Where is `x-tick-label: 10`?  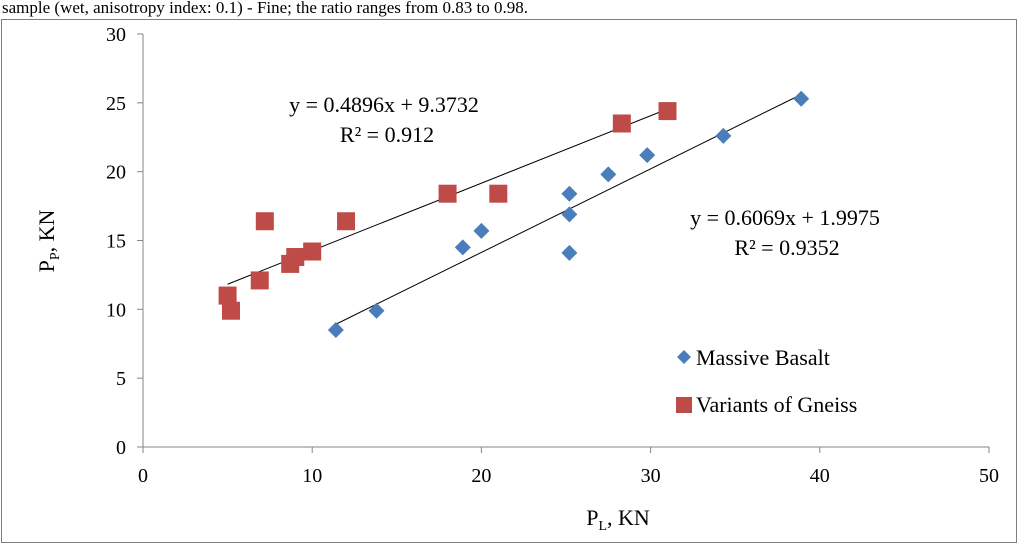
x-tick-label: 10 is located at coordinates (312, 476).